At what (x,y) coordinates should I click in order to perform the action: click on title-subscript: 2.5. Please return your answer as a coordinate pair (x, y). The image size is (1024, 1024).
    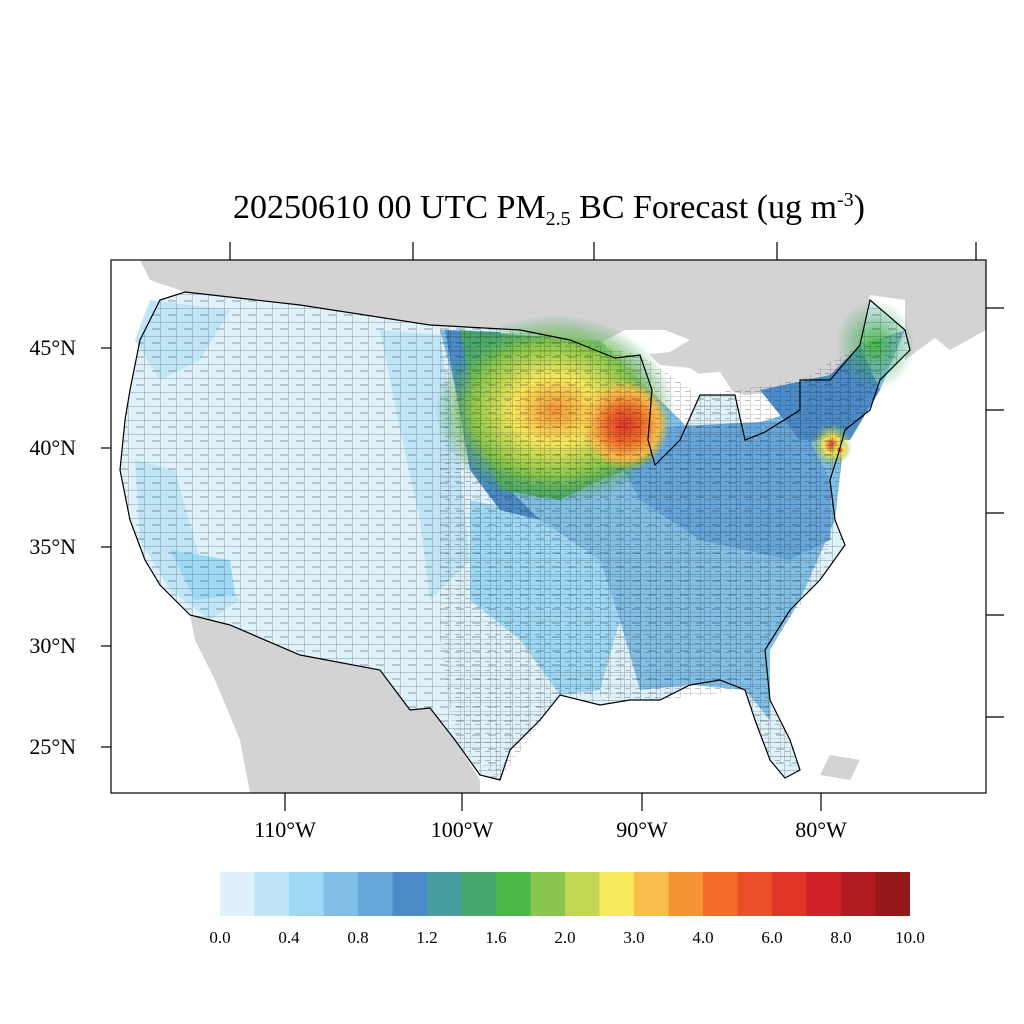
    Looking at the image, I should click on (558, 219).